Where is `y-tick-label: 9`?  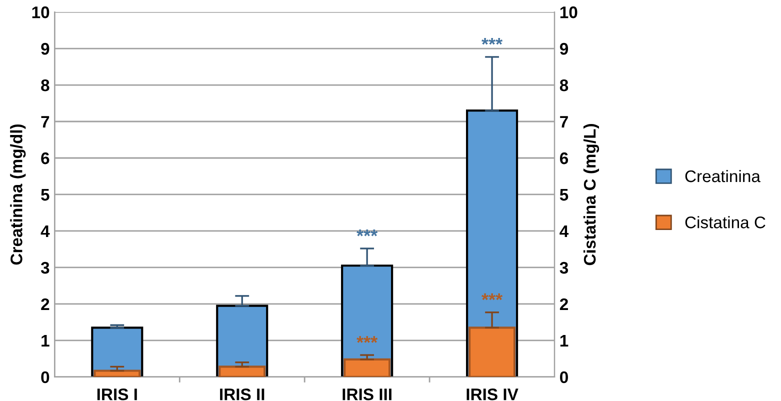 y-tick-label: 9 is located at coordinates (45, 48).